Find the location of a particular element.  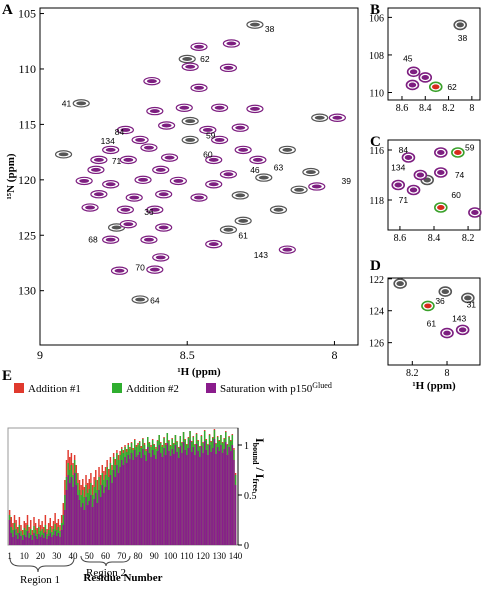

peak-label: 63 is located at coordinates (279, 168).